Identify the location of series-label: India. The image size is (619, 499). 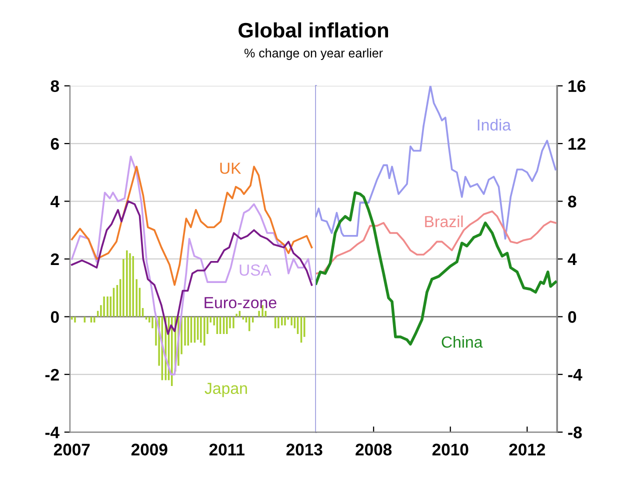
(495, 124).